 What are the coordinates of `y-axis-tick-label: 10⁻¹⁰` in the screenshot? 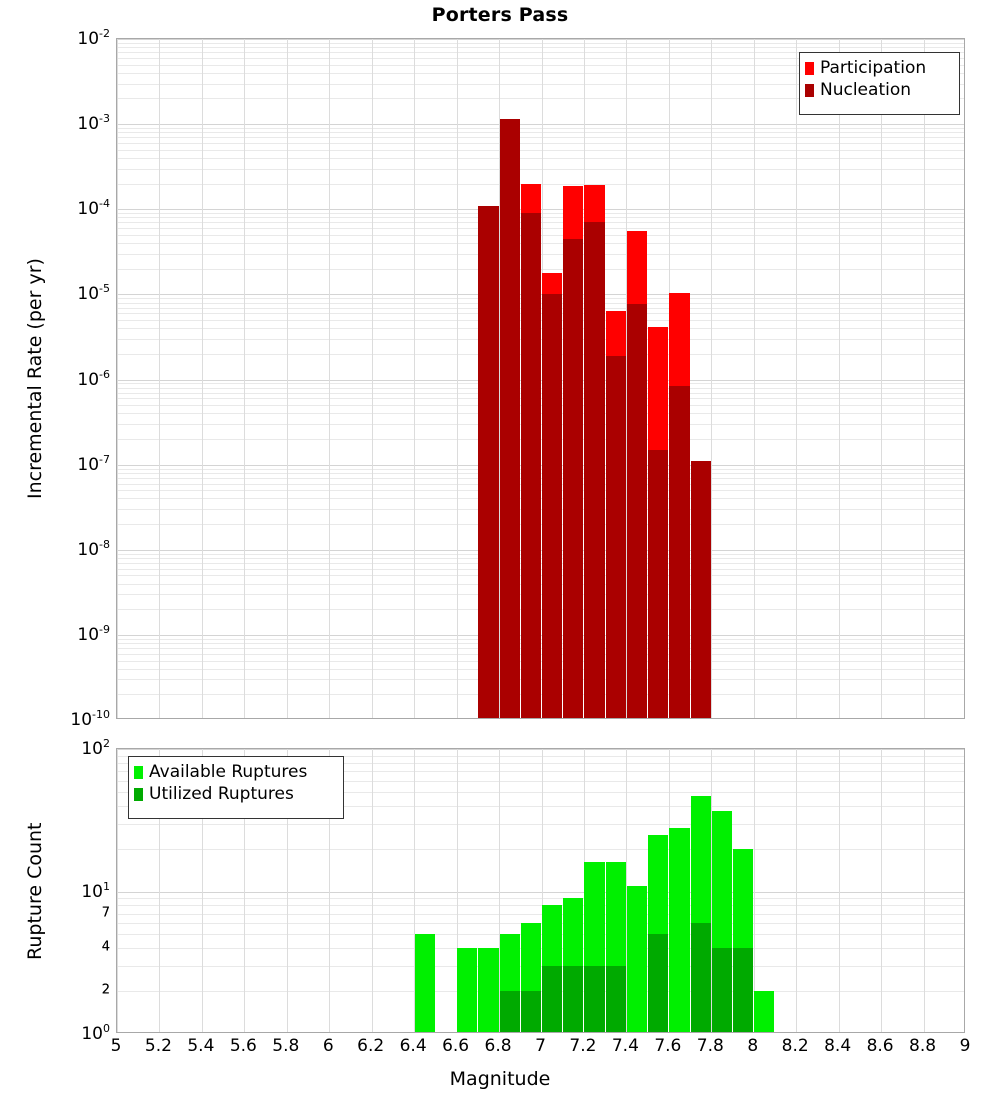 It's located at (90, 719).